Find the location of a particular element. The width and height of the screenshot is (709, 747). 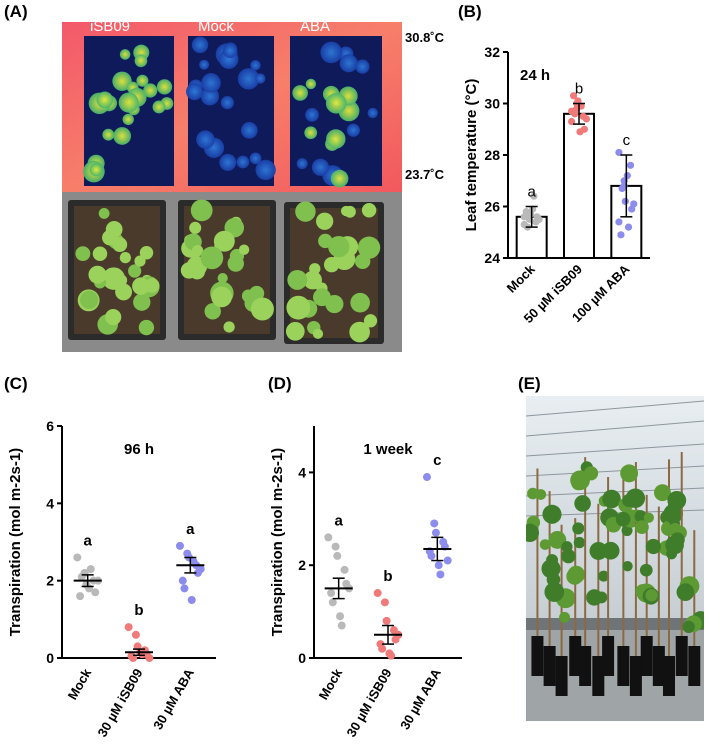

significance-letter: c is located at coordinates (437, 460).